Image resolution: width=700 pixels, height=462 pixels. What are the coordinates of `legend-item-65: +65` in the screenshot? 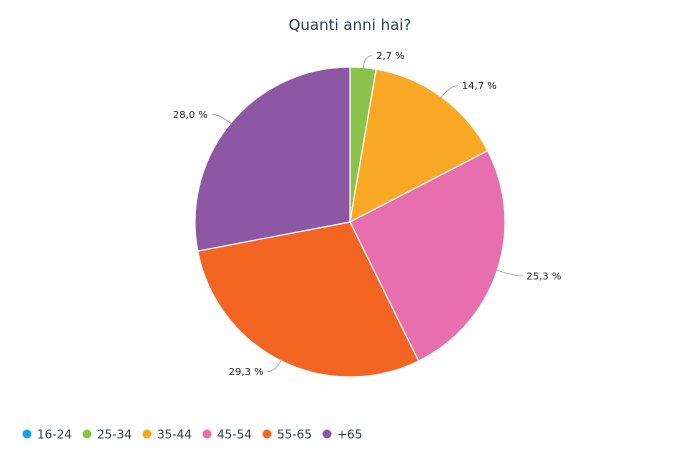 It's located at (342, 435).